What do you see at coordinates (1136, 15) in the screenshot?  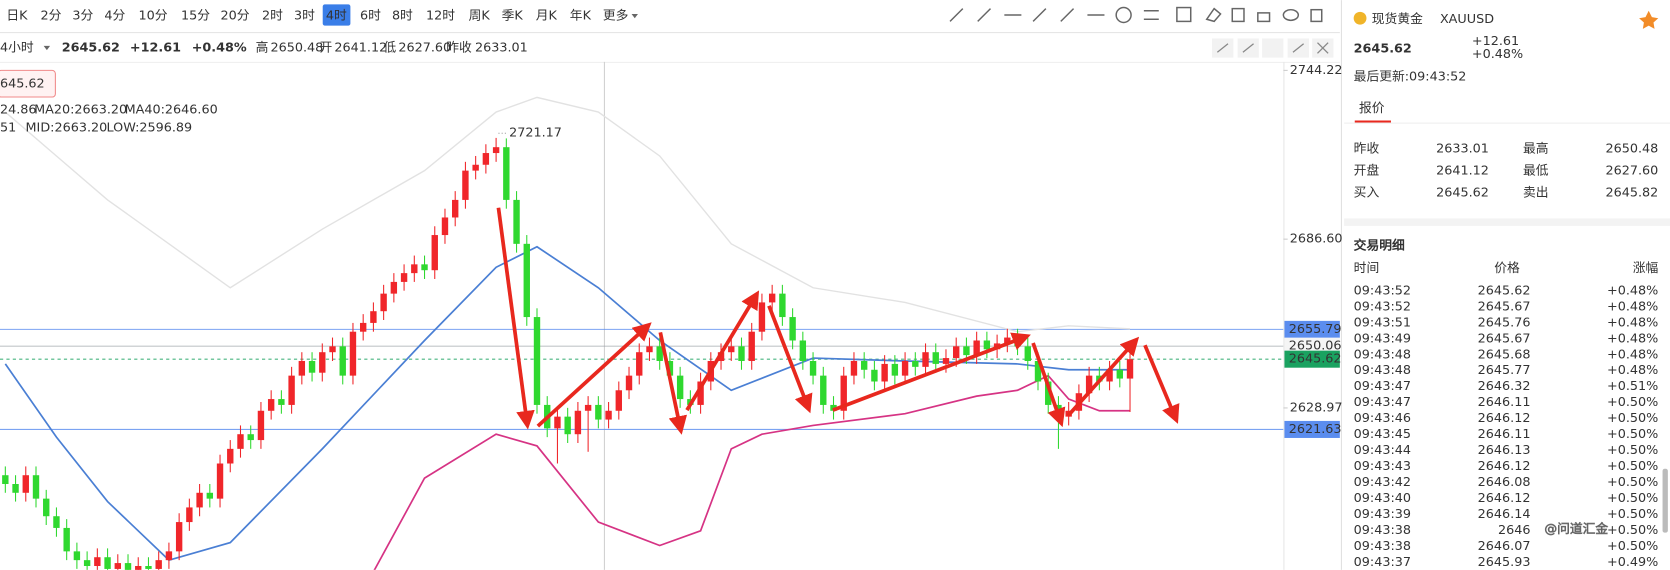 I see `drawing-tools` at bounding box center [1136, 15].